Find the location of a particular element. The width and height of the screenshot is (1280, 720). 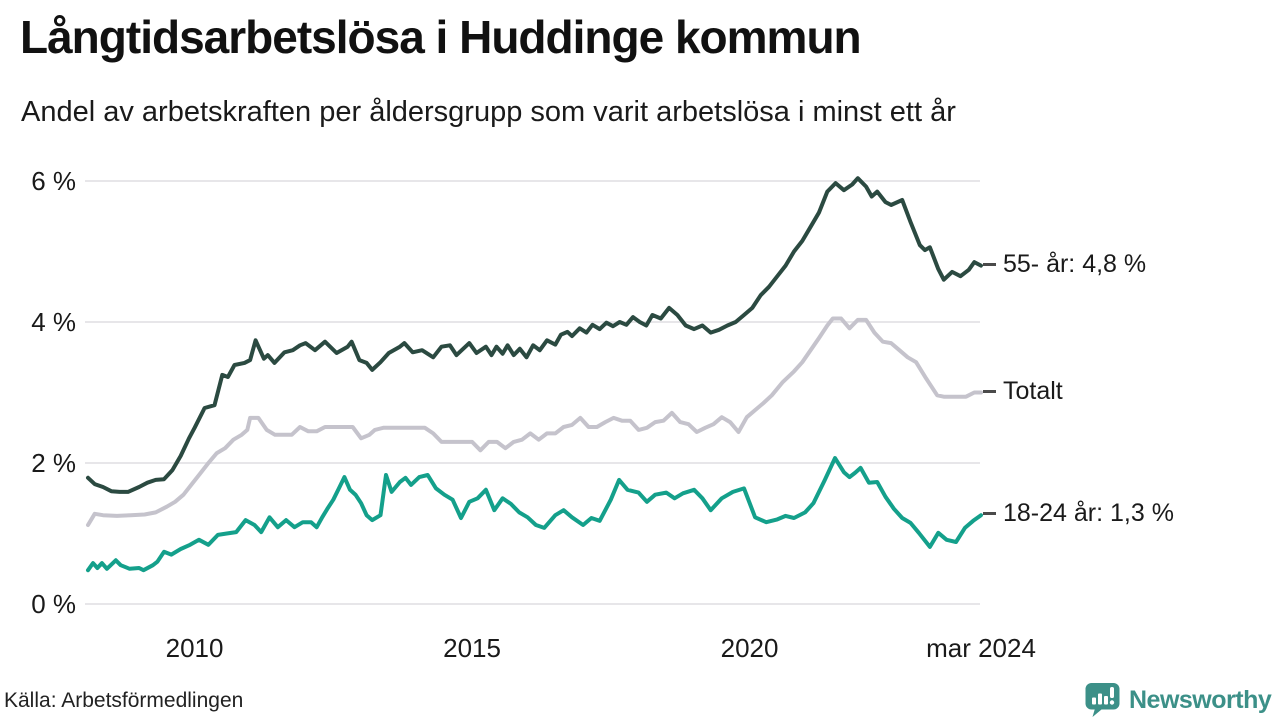

series-label-text: 55- år: 4,8 % is located at coordinates (1075, 263).